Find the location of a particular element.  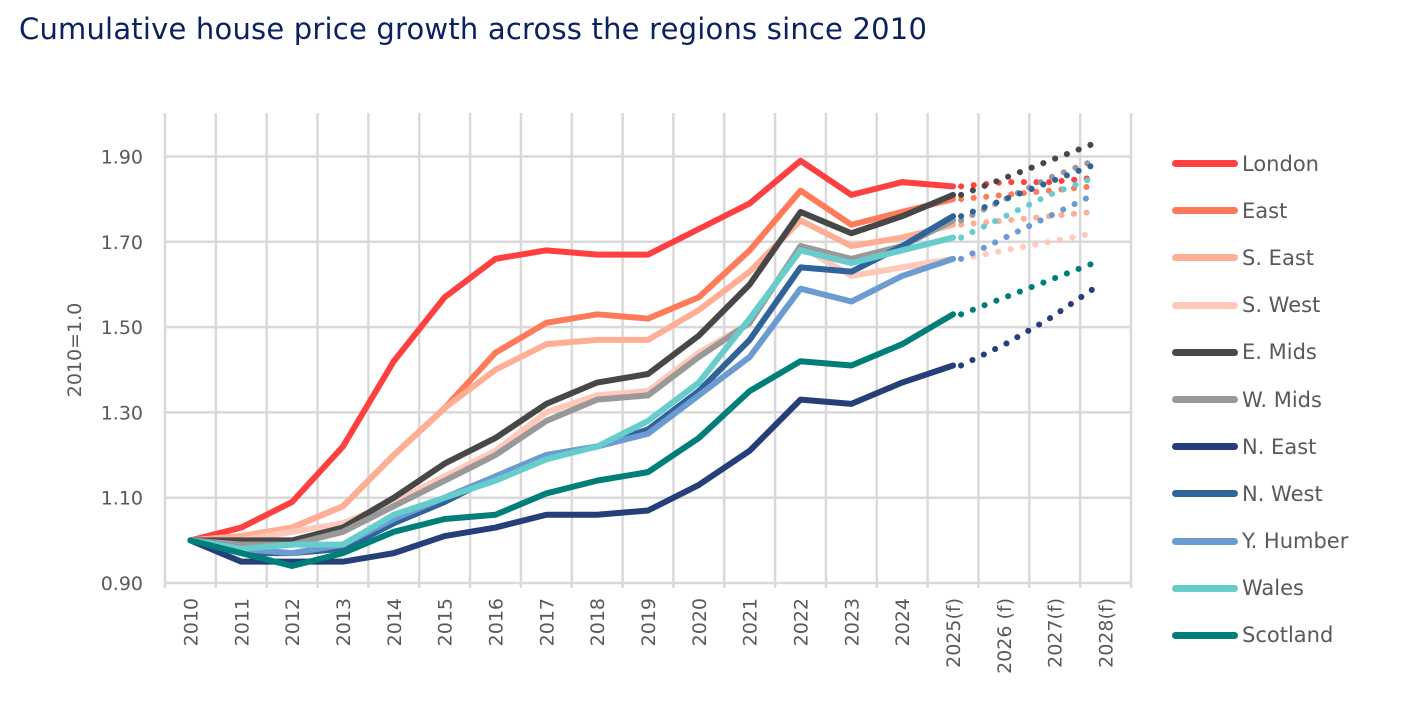

legend-label: East is located at coordinates (1265, 210).